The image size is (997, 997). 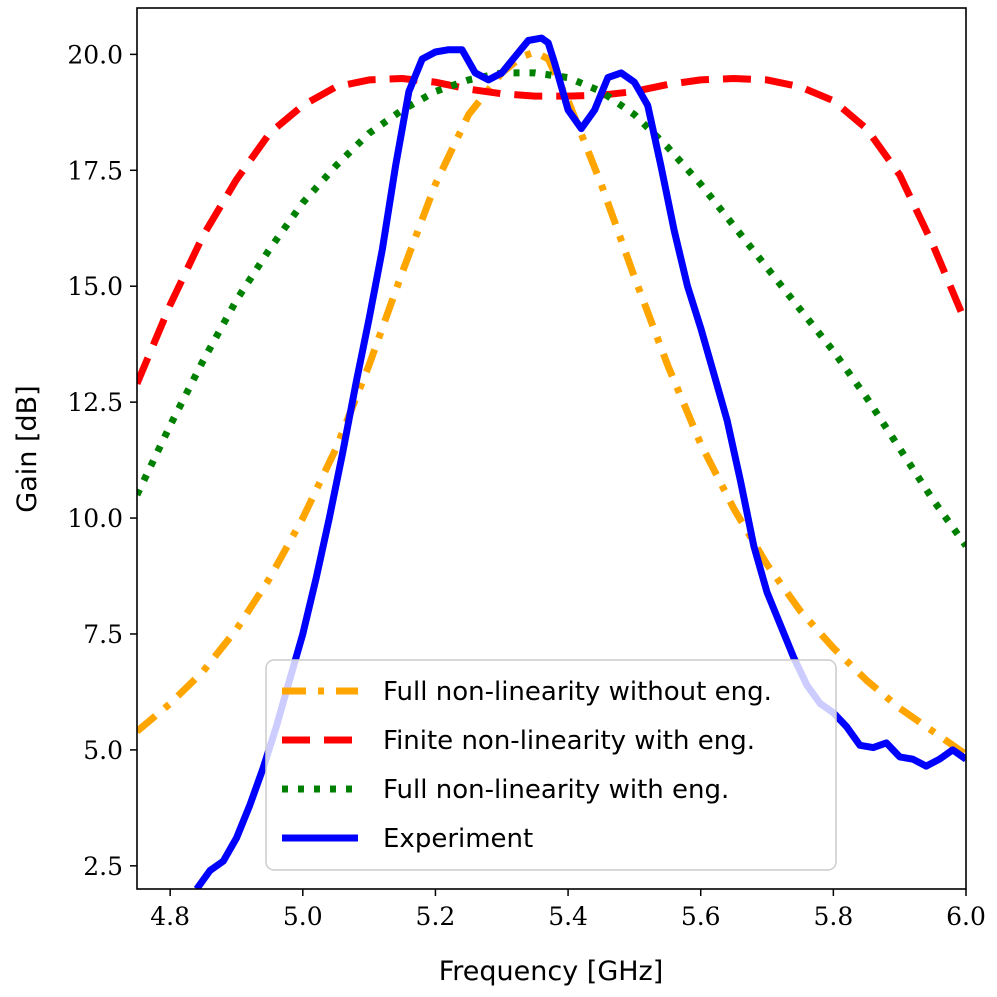 I want to click on legend-label-0: Full non-linearity without eng., so click(x=577, y=692).